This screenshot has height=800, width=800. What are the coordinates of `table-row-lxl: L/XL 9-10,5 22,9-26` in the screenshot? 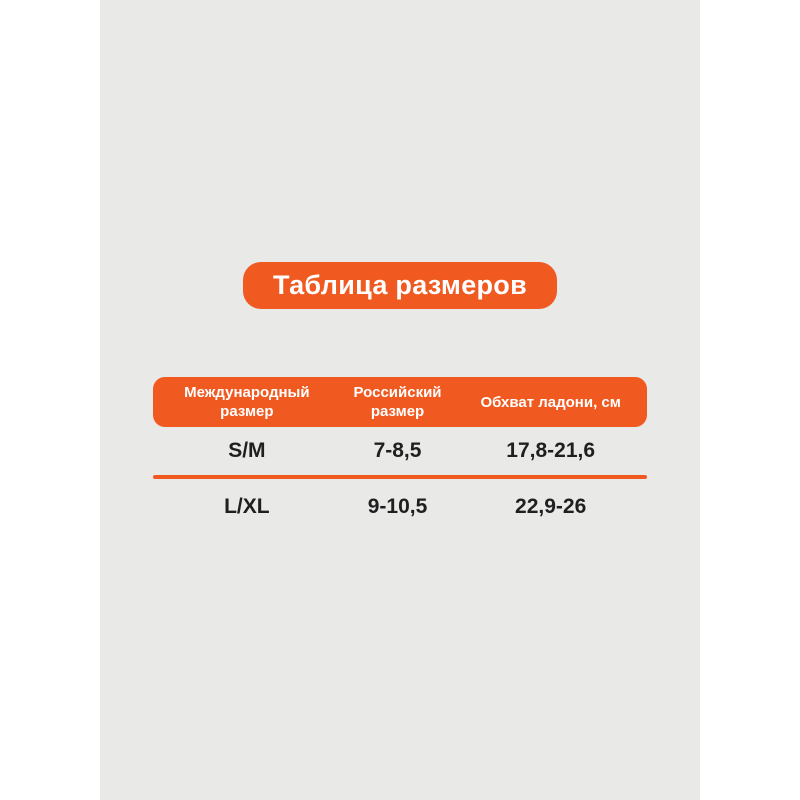 It's located at (400, 506).